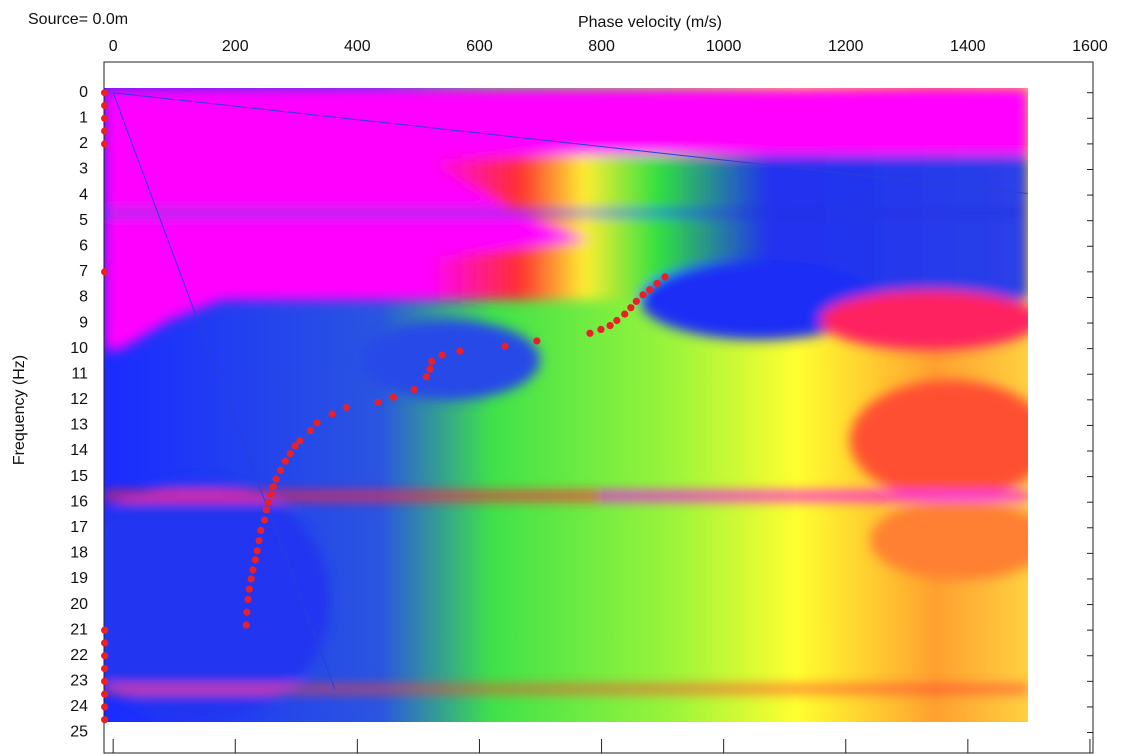  I want to click on y-tick-label: 23, so click(79, 681).